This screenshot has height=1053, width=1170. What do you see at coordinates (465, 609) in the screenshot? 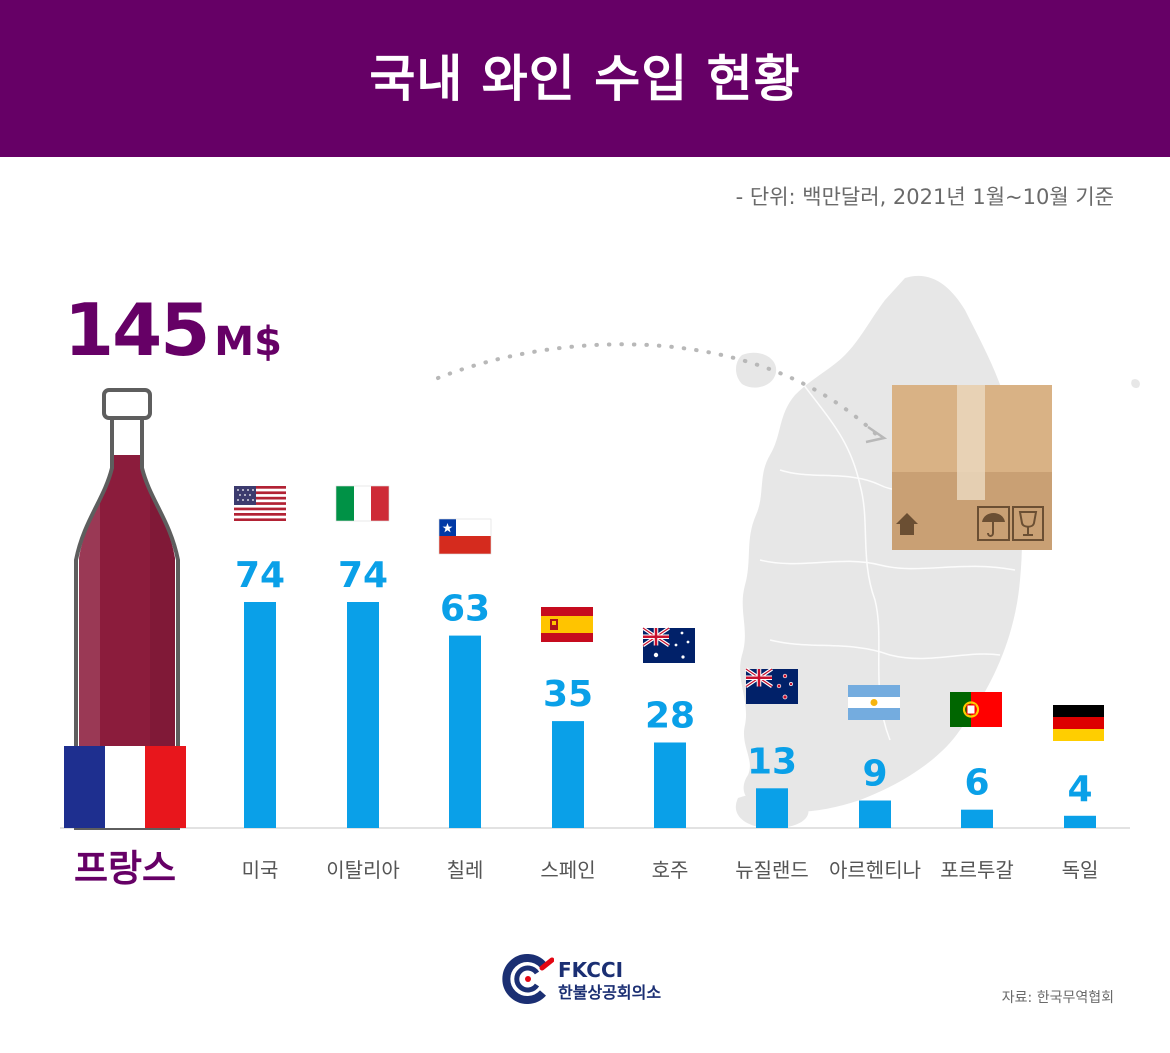
I see `data-label-3: 63` at bounding box center [465, 609].